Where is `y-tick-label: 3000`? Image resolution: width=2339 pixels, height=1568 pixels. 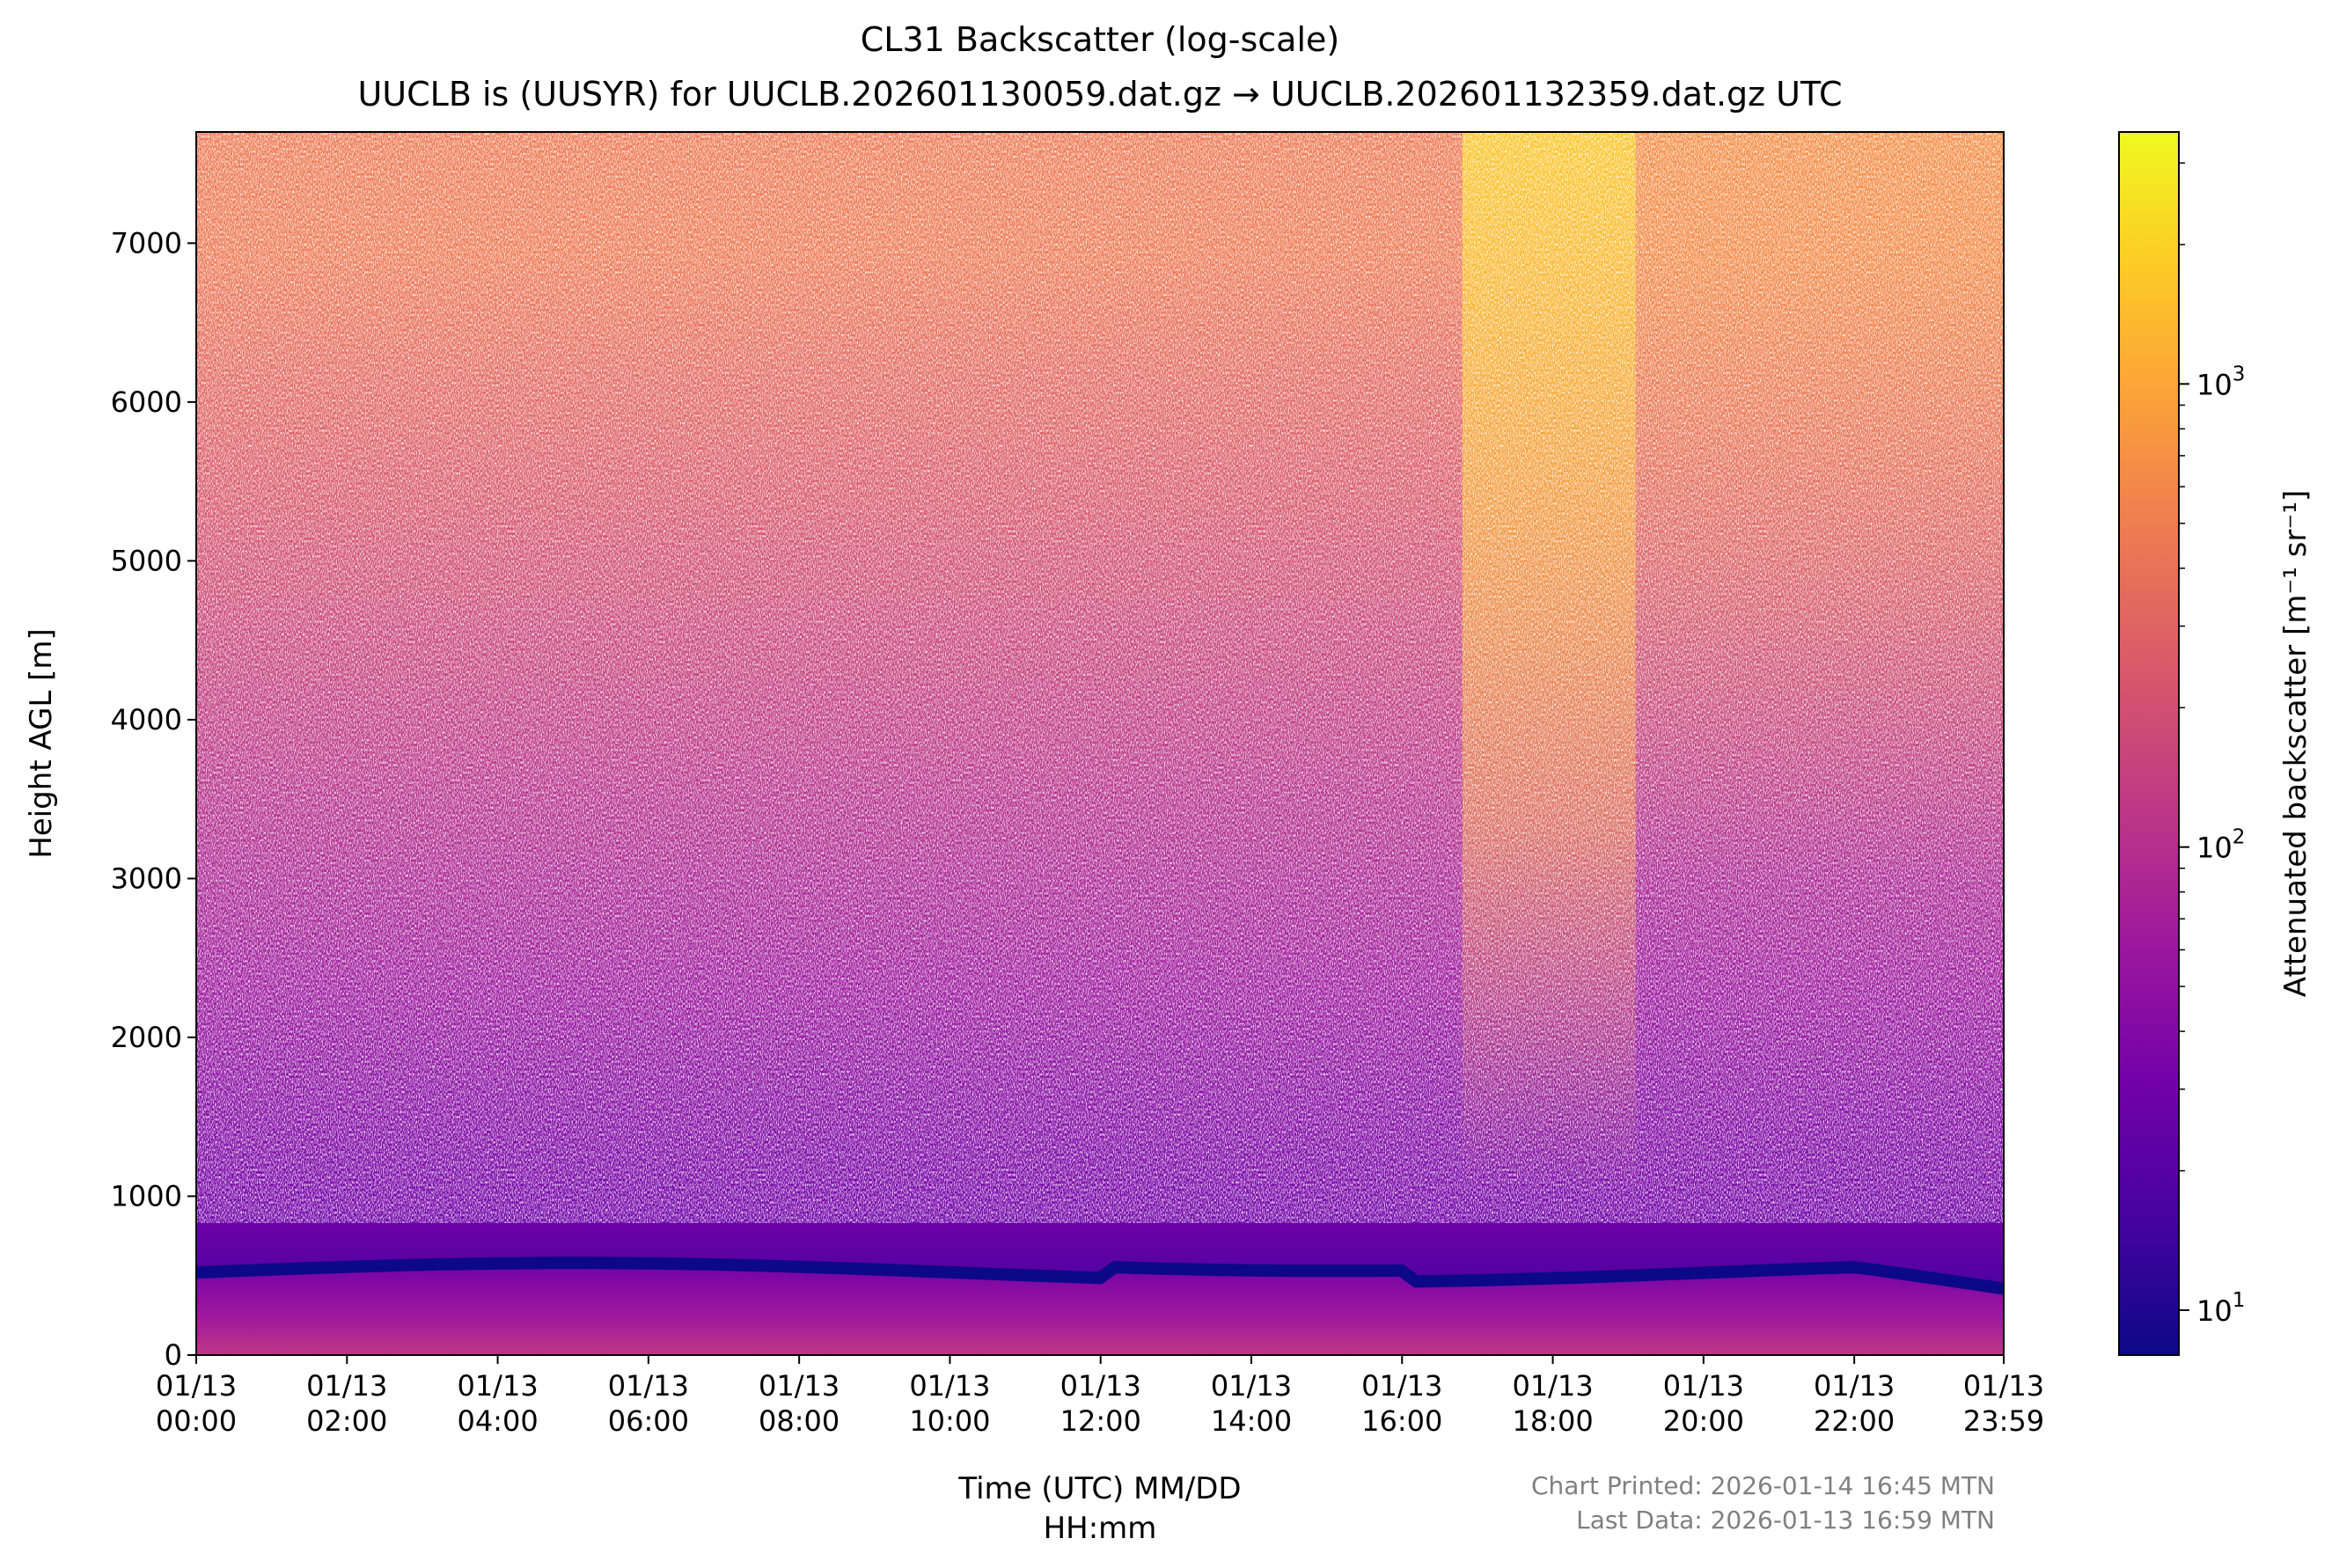
y-tick-label: 3000 is located at coordinates (146, 878).